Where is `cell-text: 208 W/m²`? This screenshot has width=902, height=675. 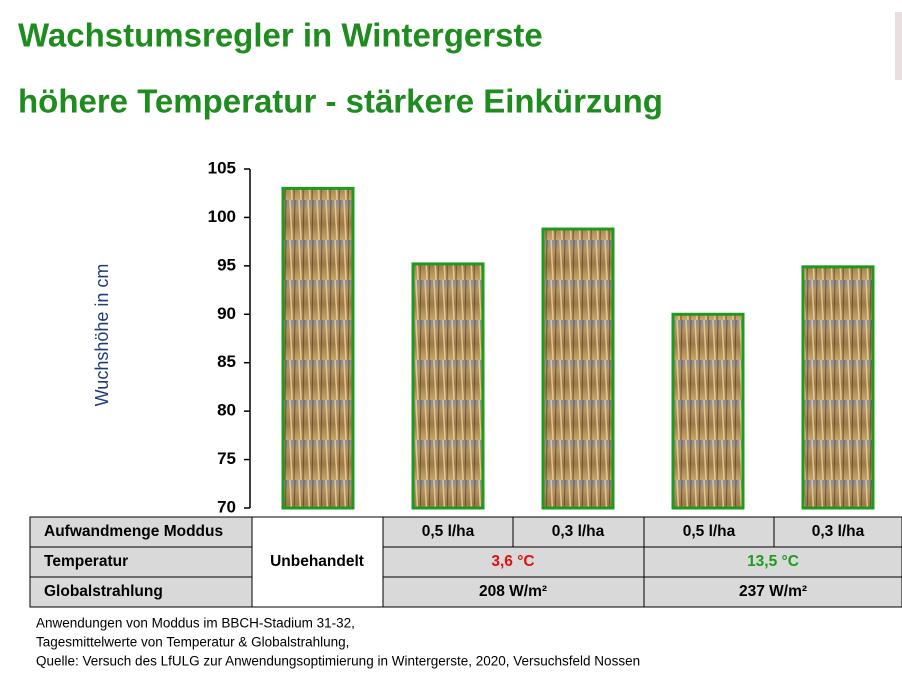 cell-text: 208 W/m² is located at coordinates (513, 591).